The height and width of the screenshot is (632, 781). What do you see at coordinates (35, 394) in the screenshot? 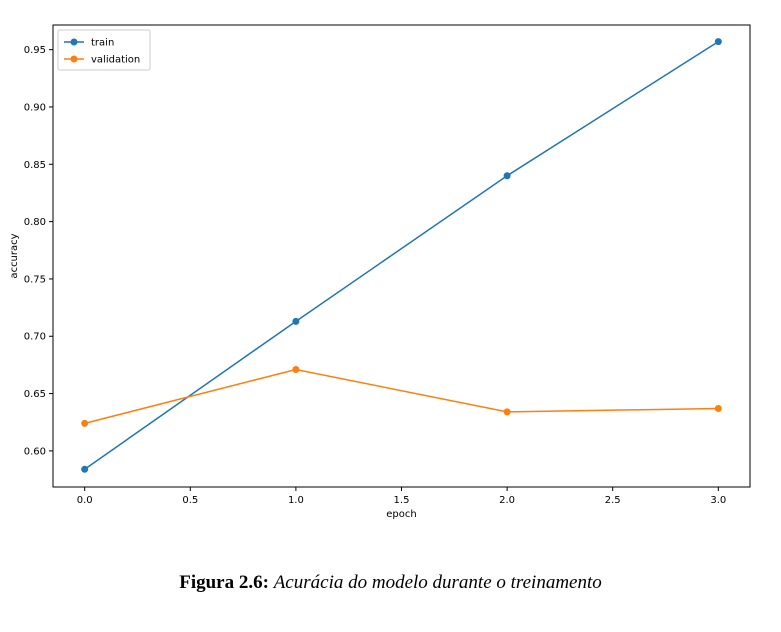
I see `y-tick-label: 0.65` at bounding box center [35, 394].